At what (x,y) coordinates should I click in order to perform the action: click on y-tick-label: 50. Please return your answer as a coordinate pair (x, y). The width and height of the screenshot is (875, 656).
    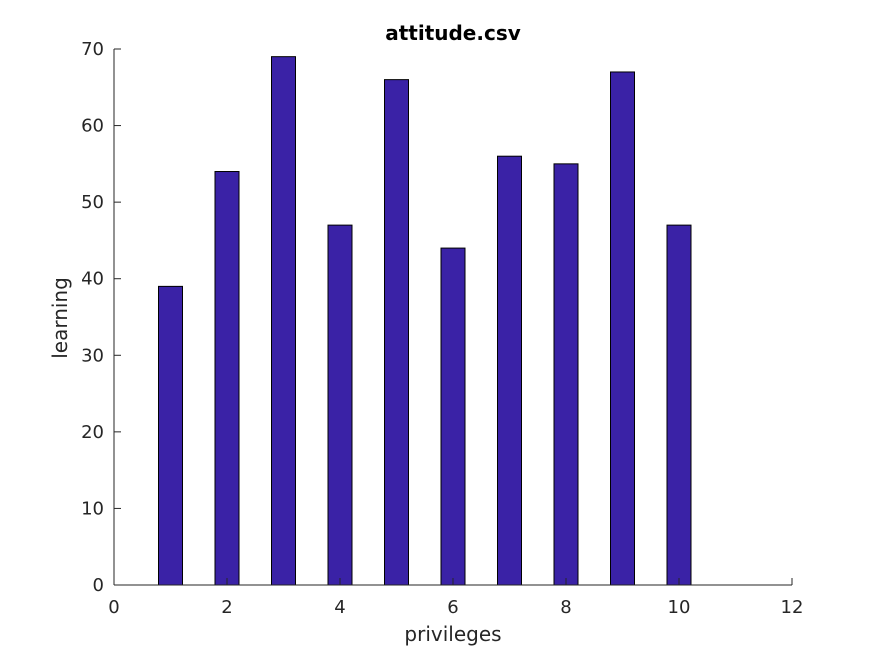
    Looking at the image, I should click on (92, 202).